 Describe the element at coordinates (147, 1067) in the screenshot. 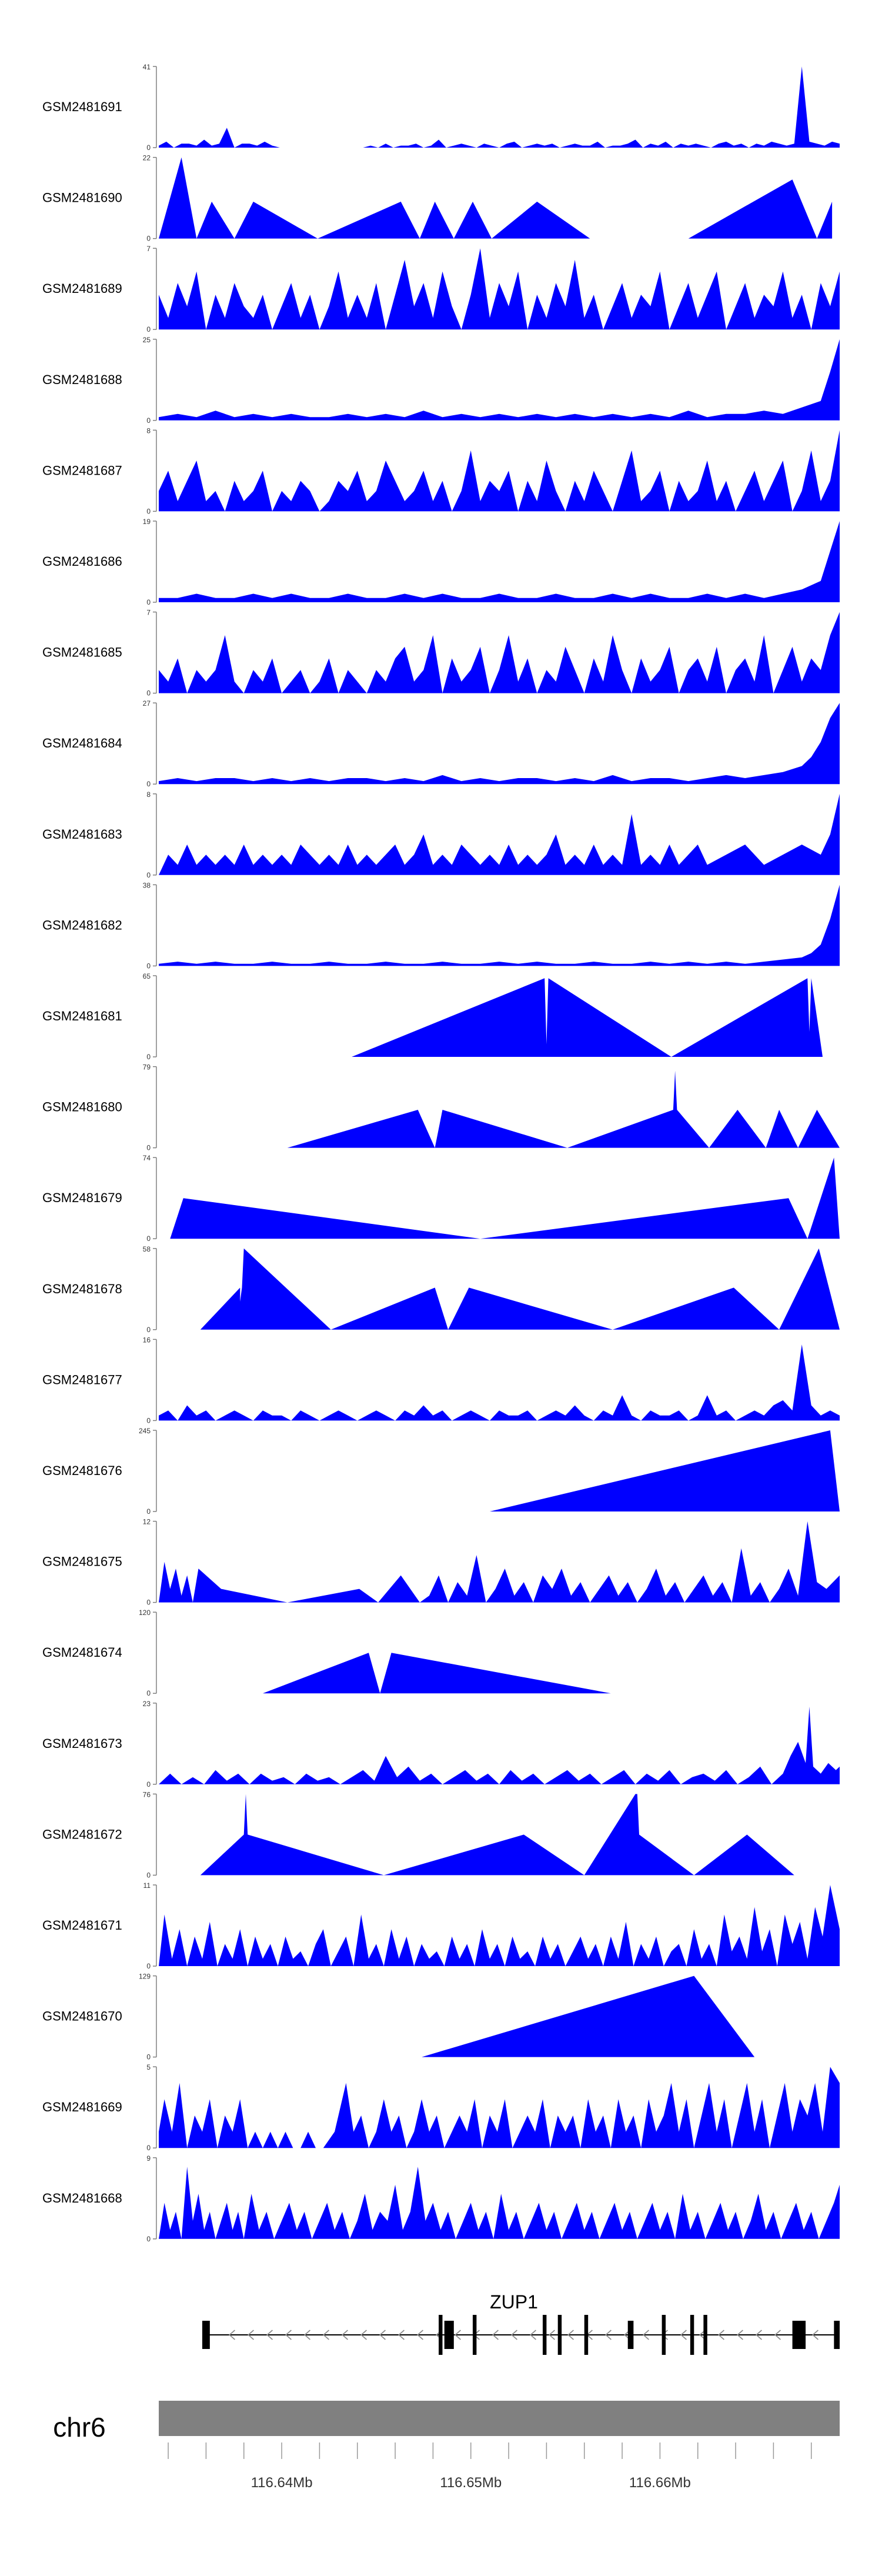

I see `y-max-label: 79` at that location.